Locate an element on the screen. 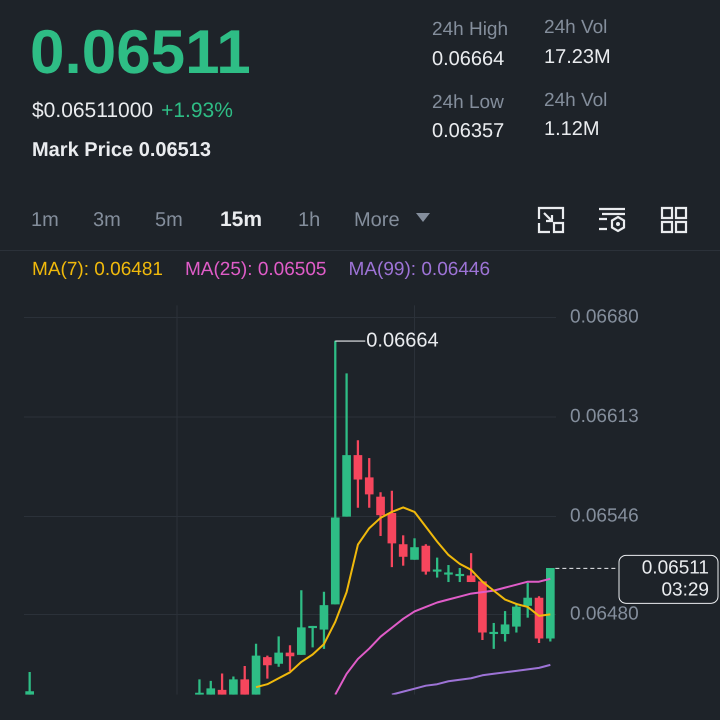  text: MA(99): 0.06446 is located at coordinates (419, 270).